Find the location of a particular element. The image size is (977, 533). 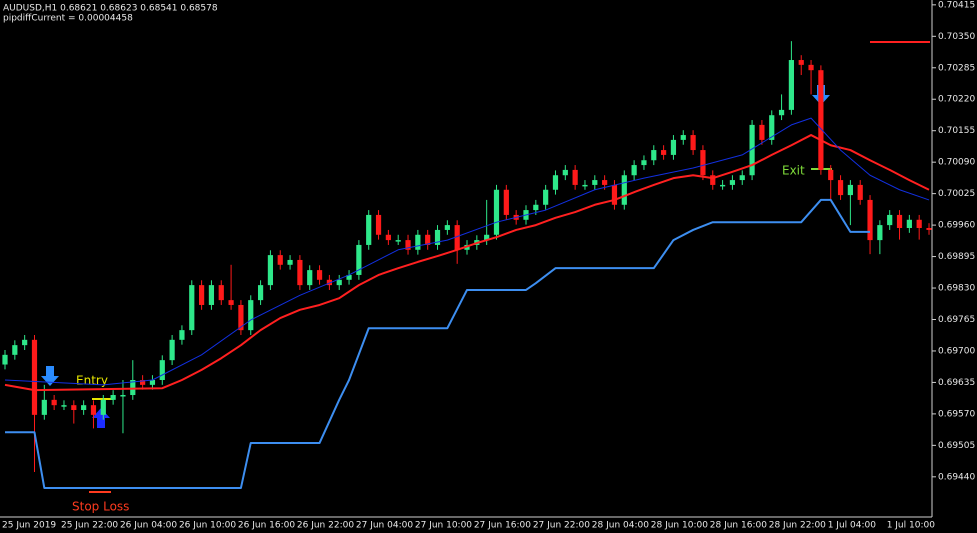

y-tick-label: 0.69570 is located at coordinates (956, 414).